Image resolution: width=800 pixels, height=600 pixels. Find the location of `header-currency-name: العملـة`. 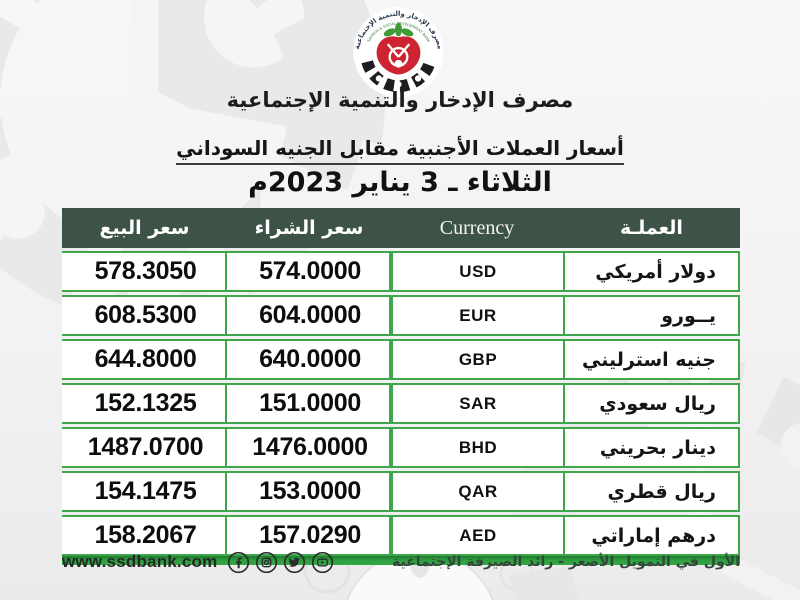

header-currency-name: العملـة is located at coordinates (651, 228).